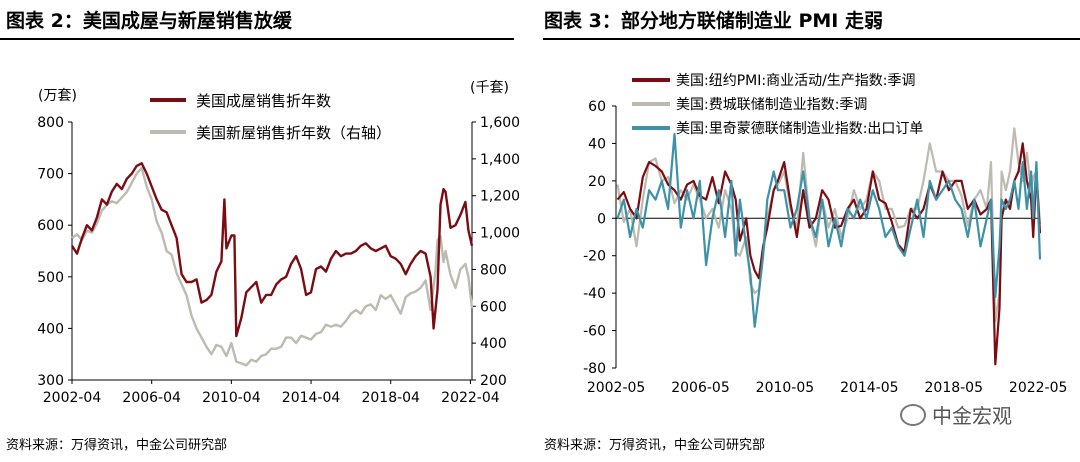 The image size is (1080, 462). I want to click on legend-label-0: 美国:纽约PMI:商业活动/生产指数:季调, so click(796, 81).